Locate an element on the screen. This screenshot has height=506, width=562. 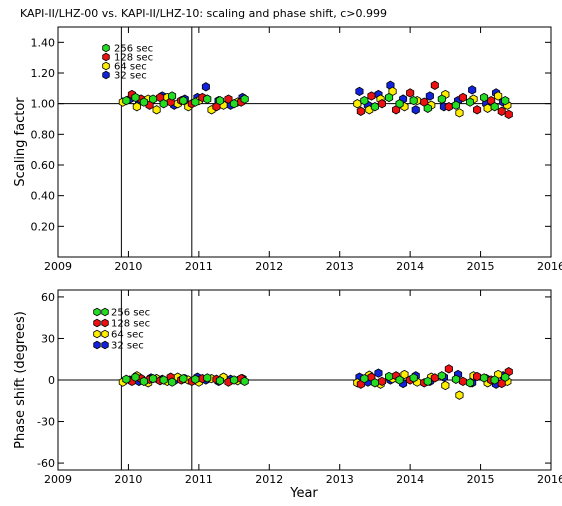
y-tick-label: 0.80 is located at coordinates (43, 134).